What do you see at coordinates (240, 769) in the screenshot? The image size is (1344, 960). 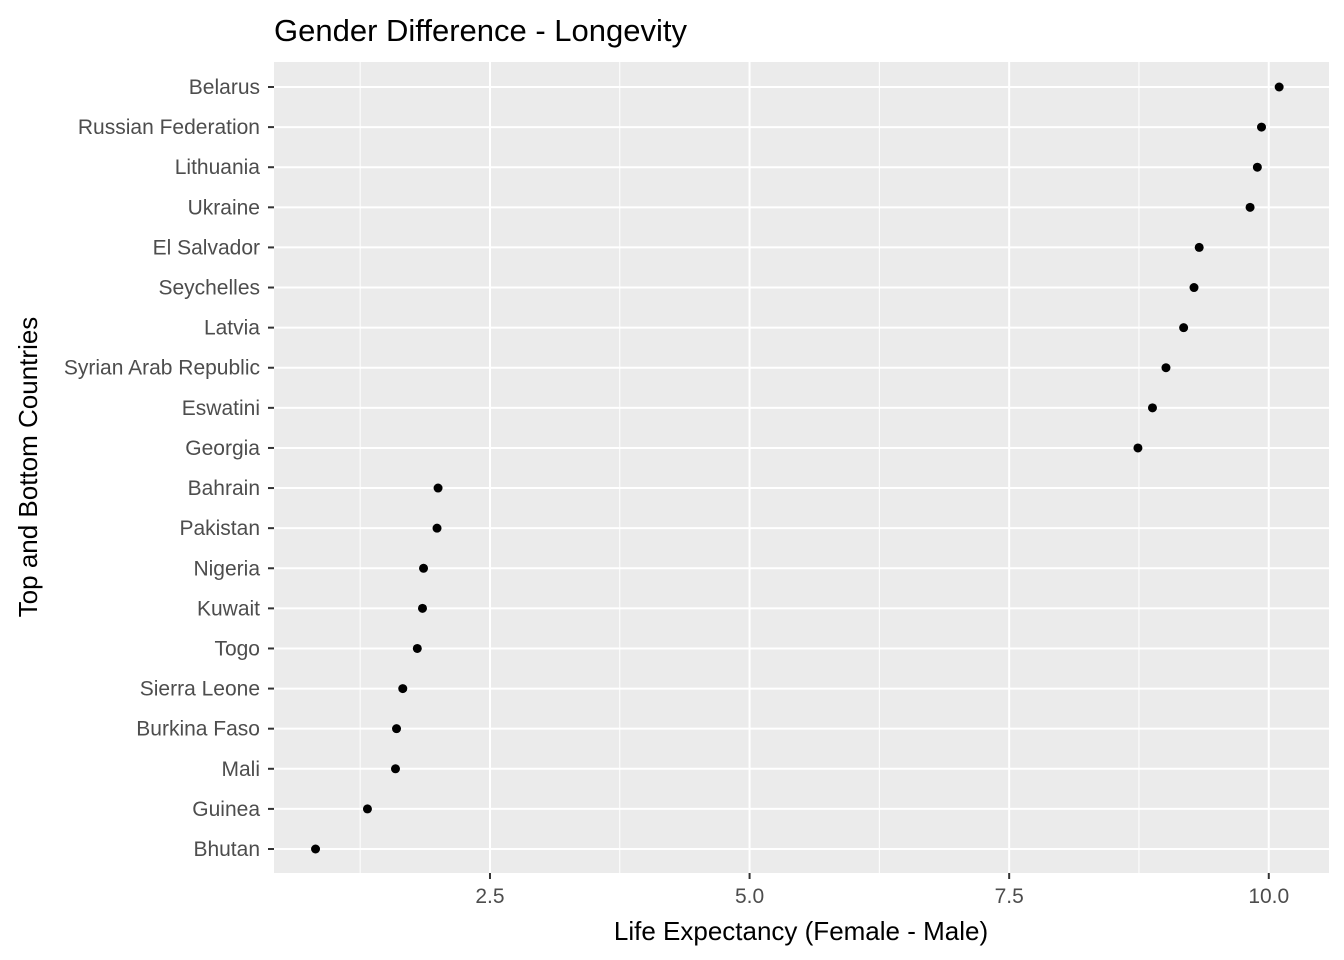 I see `y-tick-label: Mali` at bounding box center [240, 769].